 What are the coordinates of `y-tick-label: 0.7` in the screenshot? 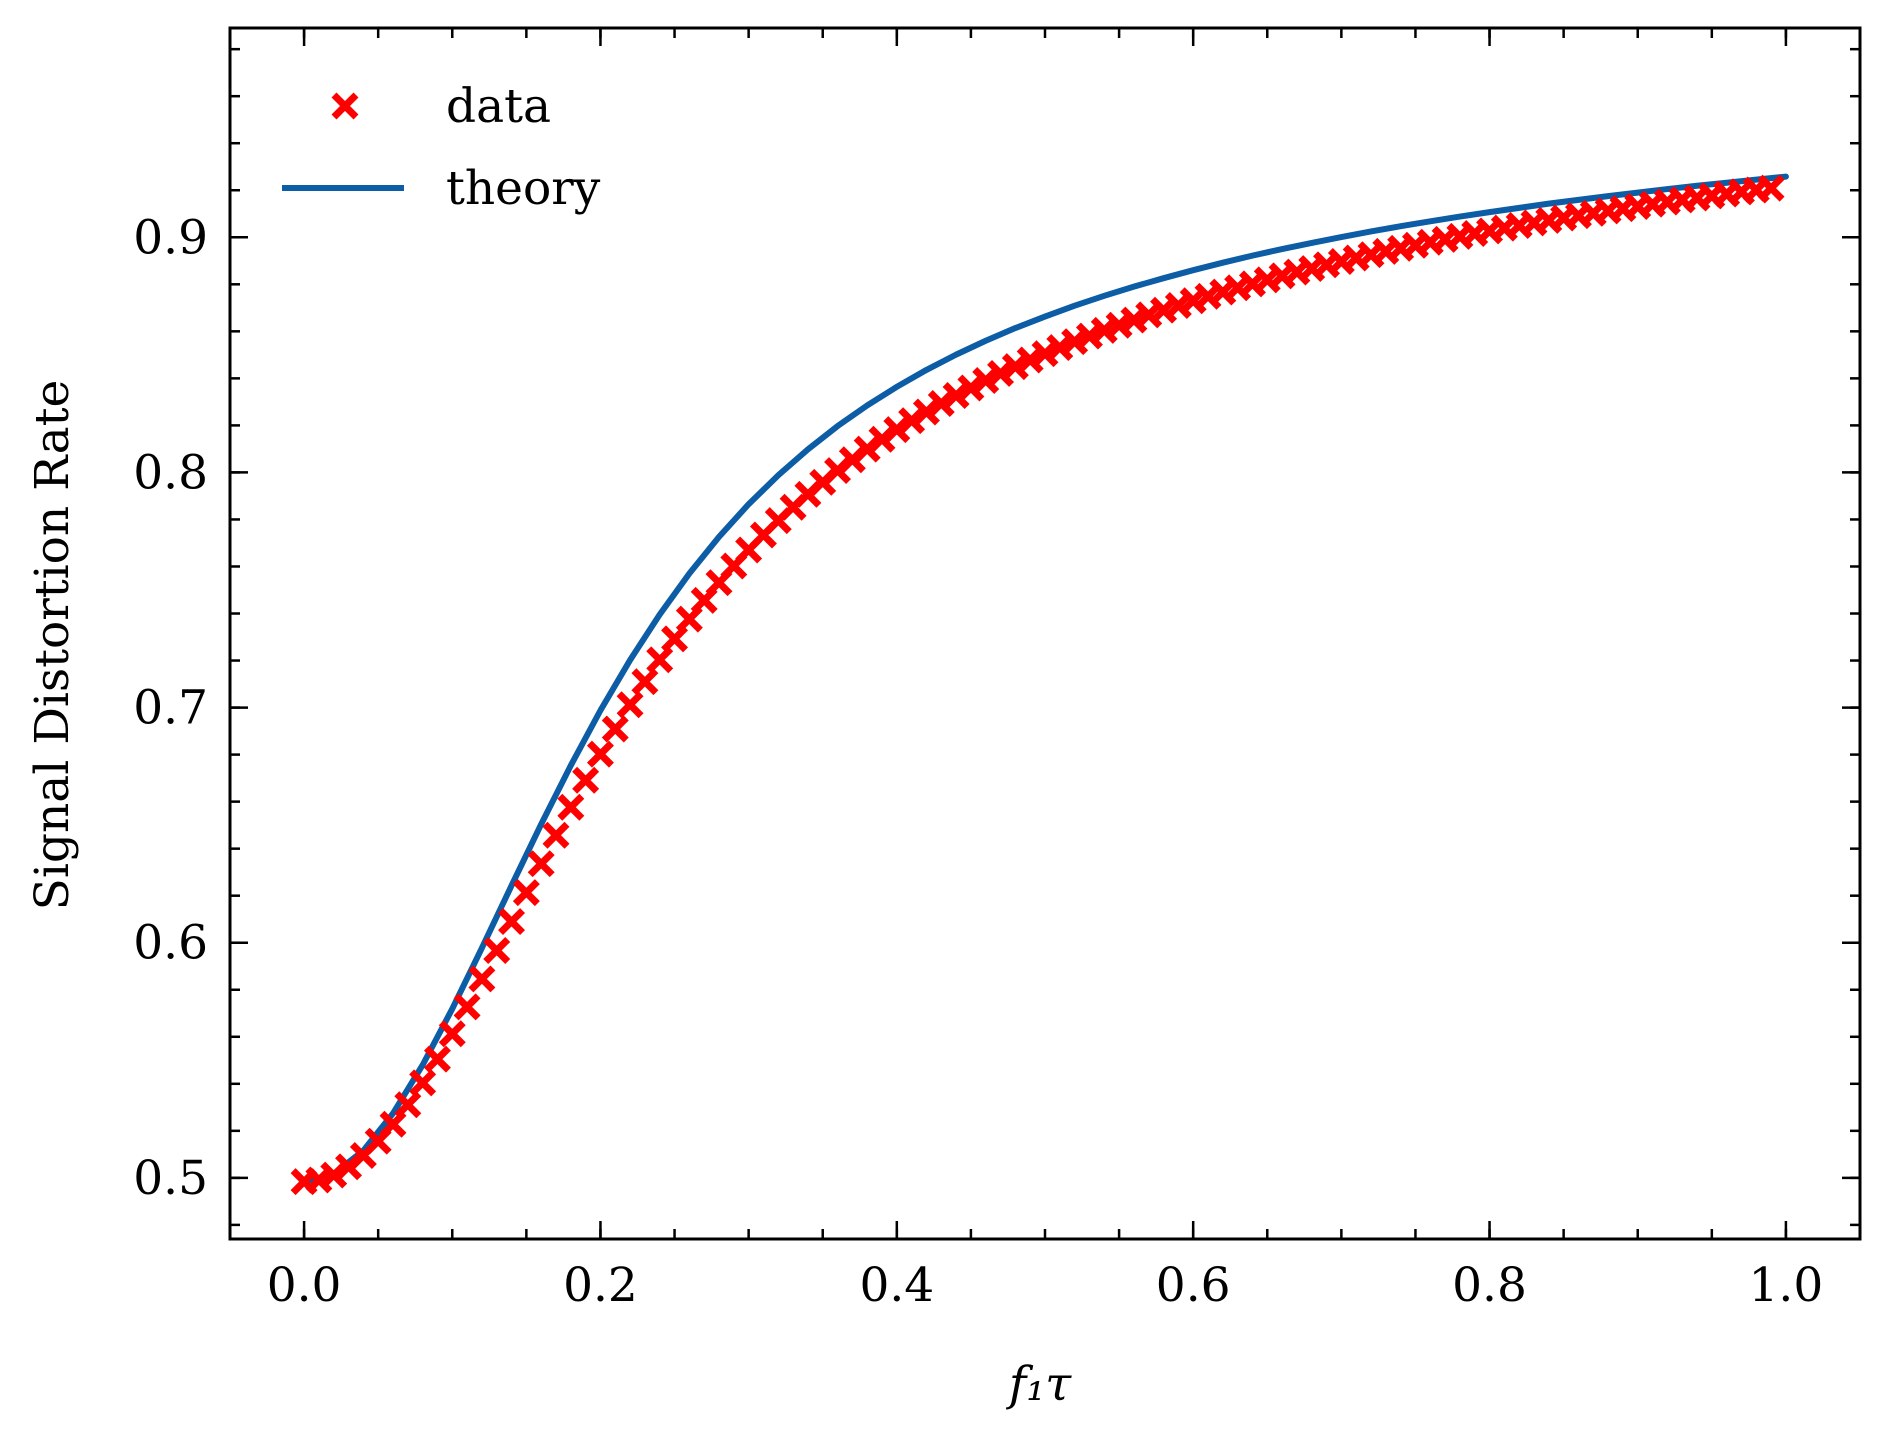 It's located at (170, 708).